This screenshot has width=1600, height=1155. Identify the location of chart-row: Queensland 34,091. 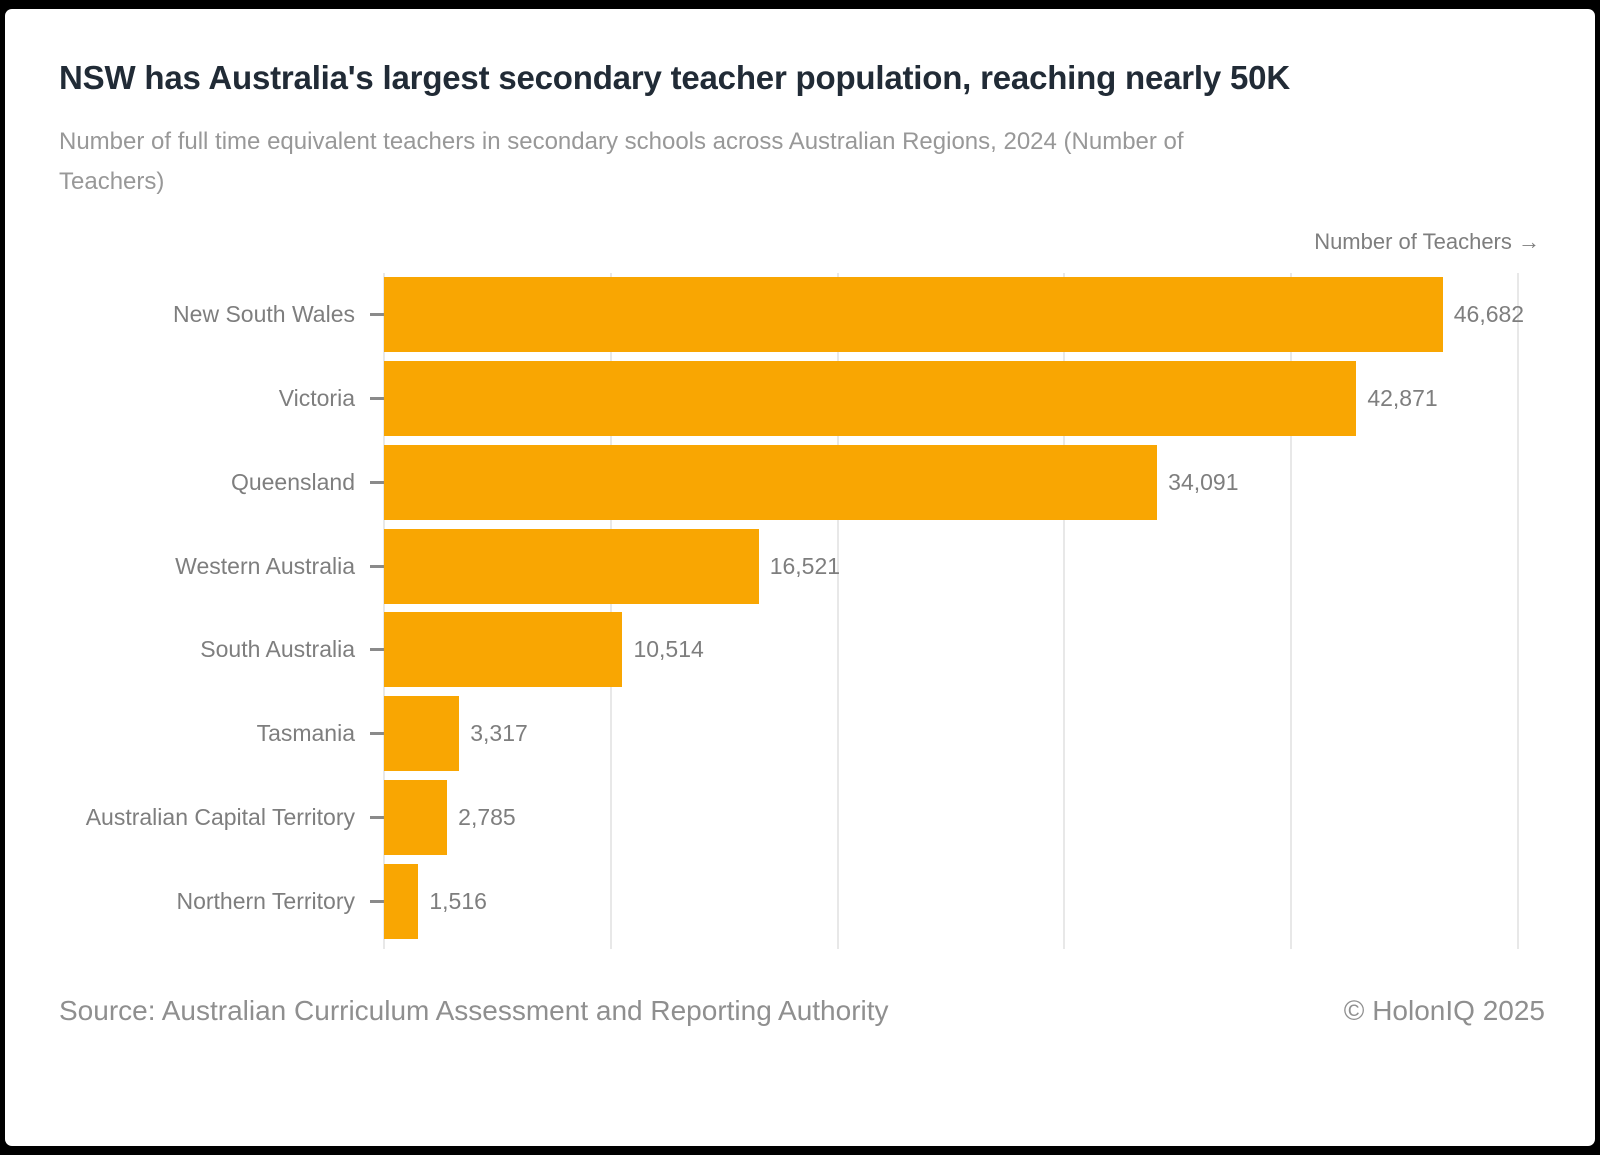
(788, 483).